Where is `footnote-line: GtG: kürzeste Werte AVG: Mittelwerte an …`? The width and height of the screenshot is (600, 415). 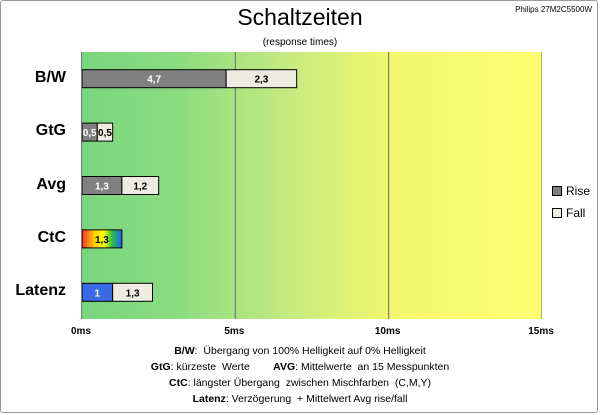 footnote-line: GtG: kürzeste Werte AVG: Mittelwerte an … is located at coordinates (300, 367).